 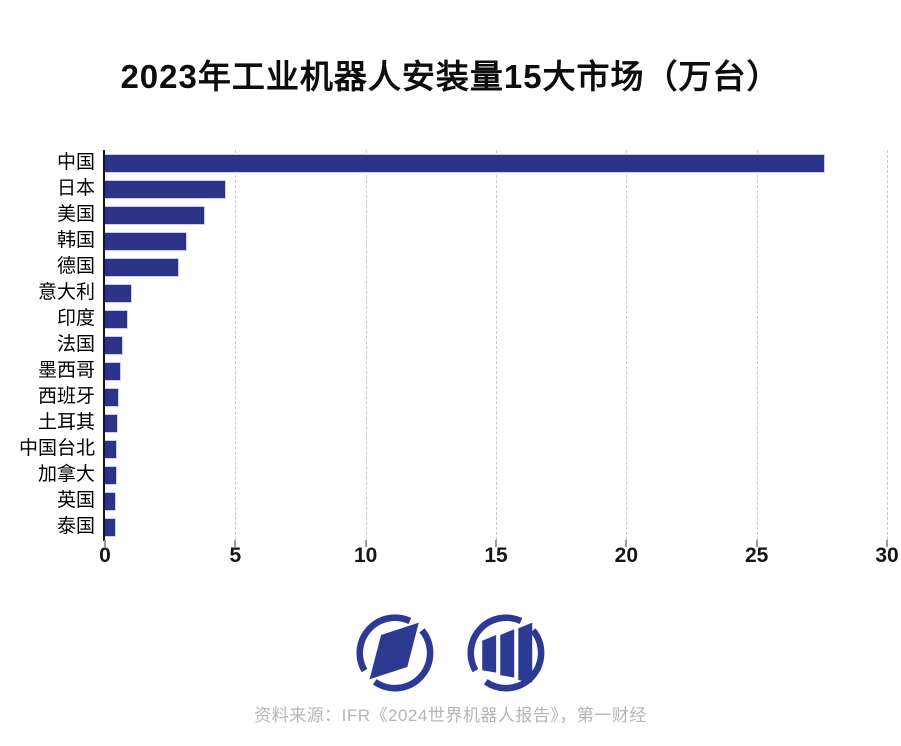 I want to click on x-ticklabels: 0 5 10 15 20 25 30, so click(x=499, y=557).